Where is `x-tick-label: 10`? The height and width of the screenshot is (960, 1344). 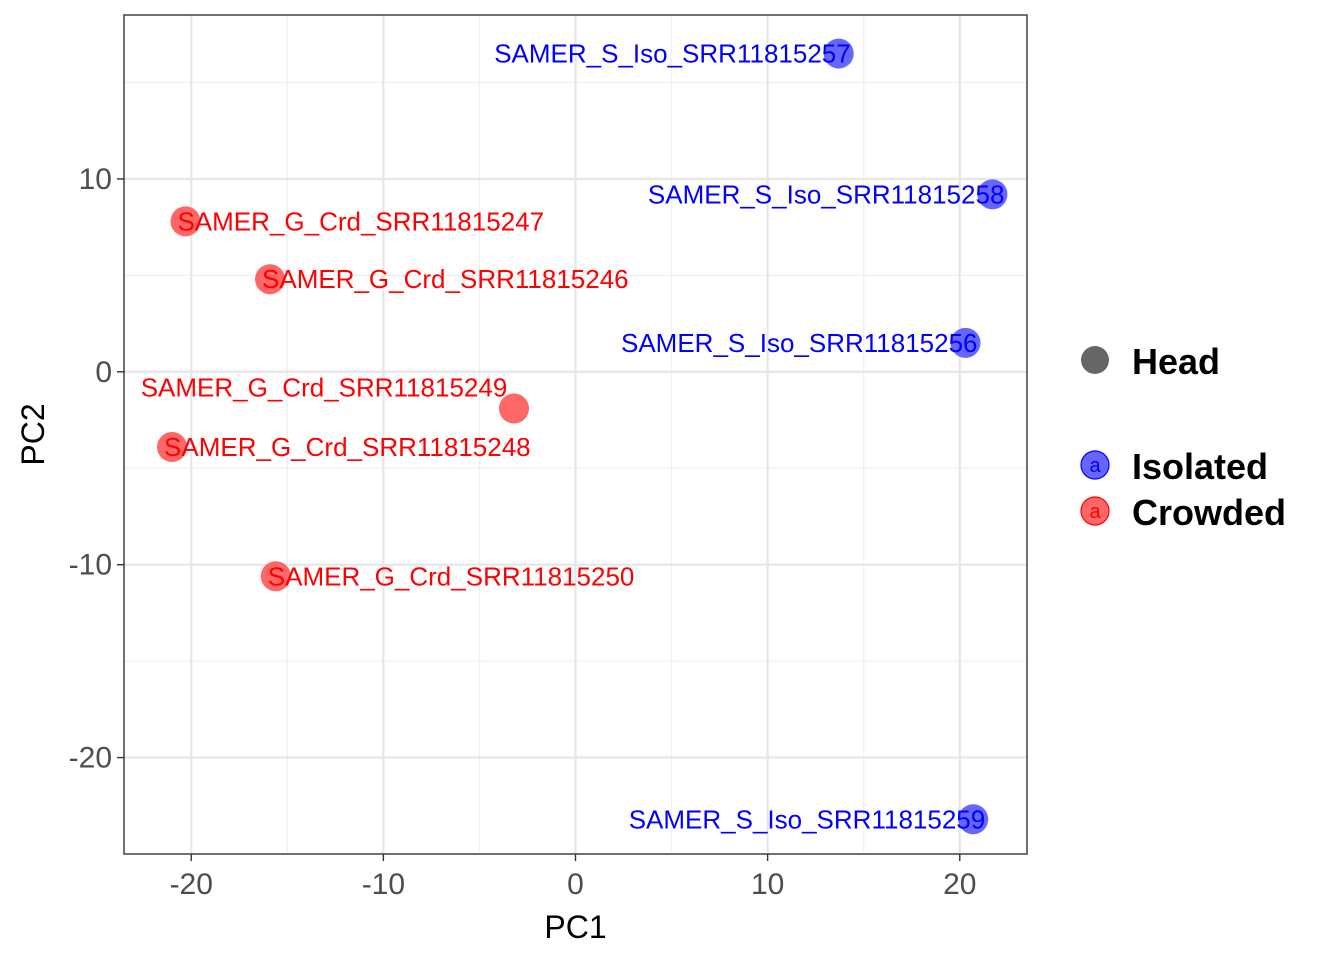
x-tick-label: 10 is located at coordinates (767, 884).